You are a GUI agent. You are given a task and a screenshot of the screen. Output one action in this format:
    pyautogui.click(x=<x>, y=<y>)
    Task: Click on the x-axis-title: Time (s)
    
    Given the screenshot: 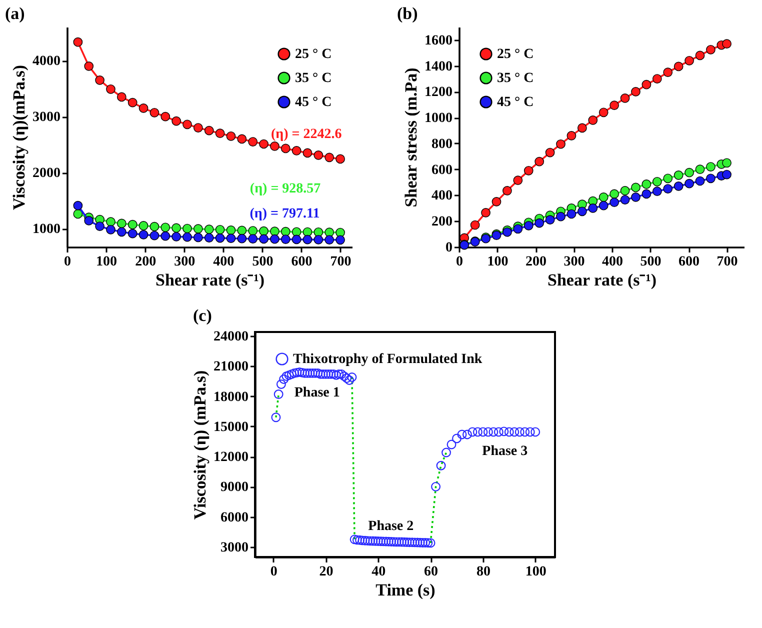 What is the action you would take?
    pyautogui.click(x=406, y=590)
    